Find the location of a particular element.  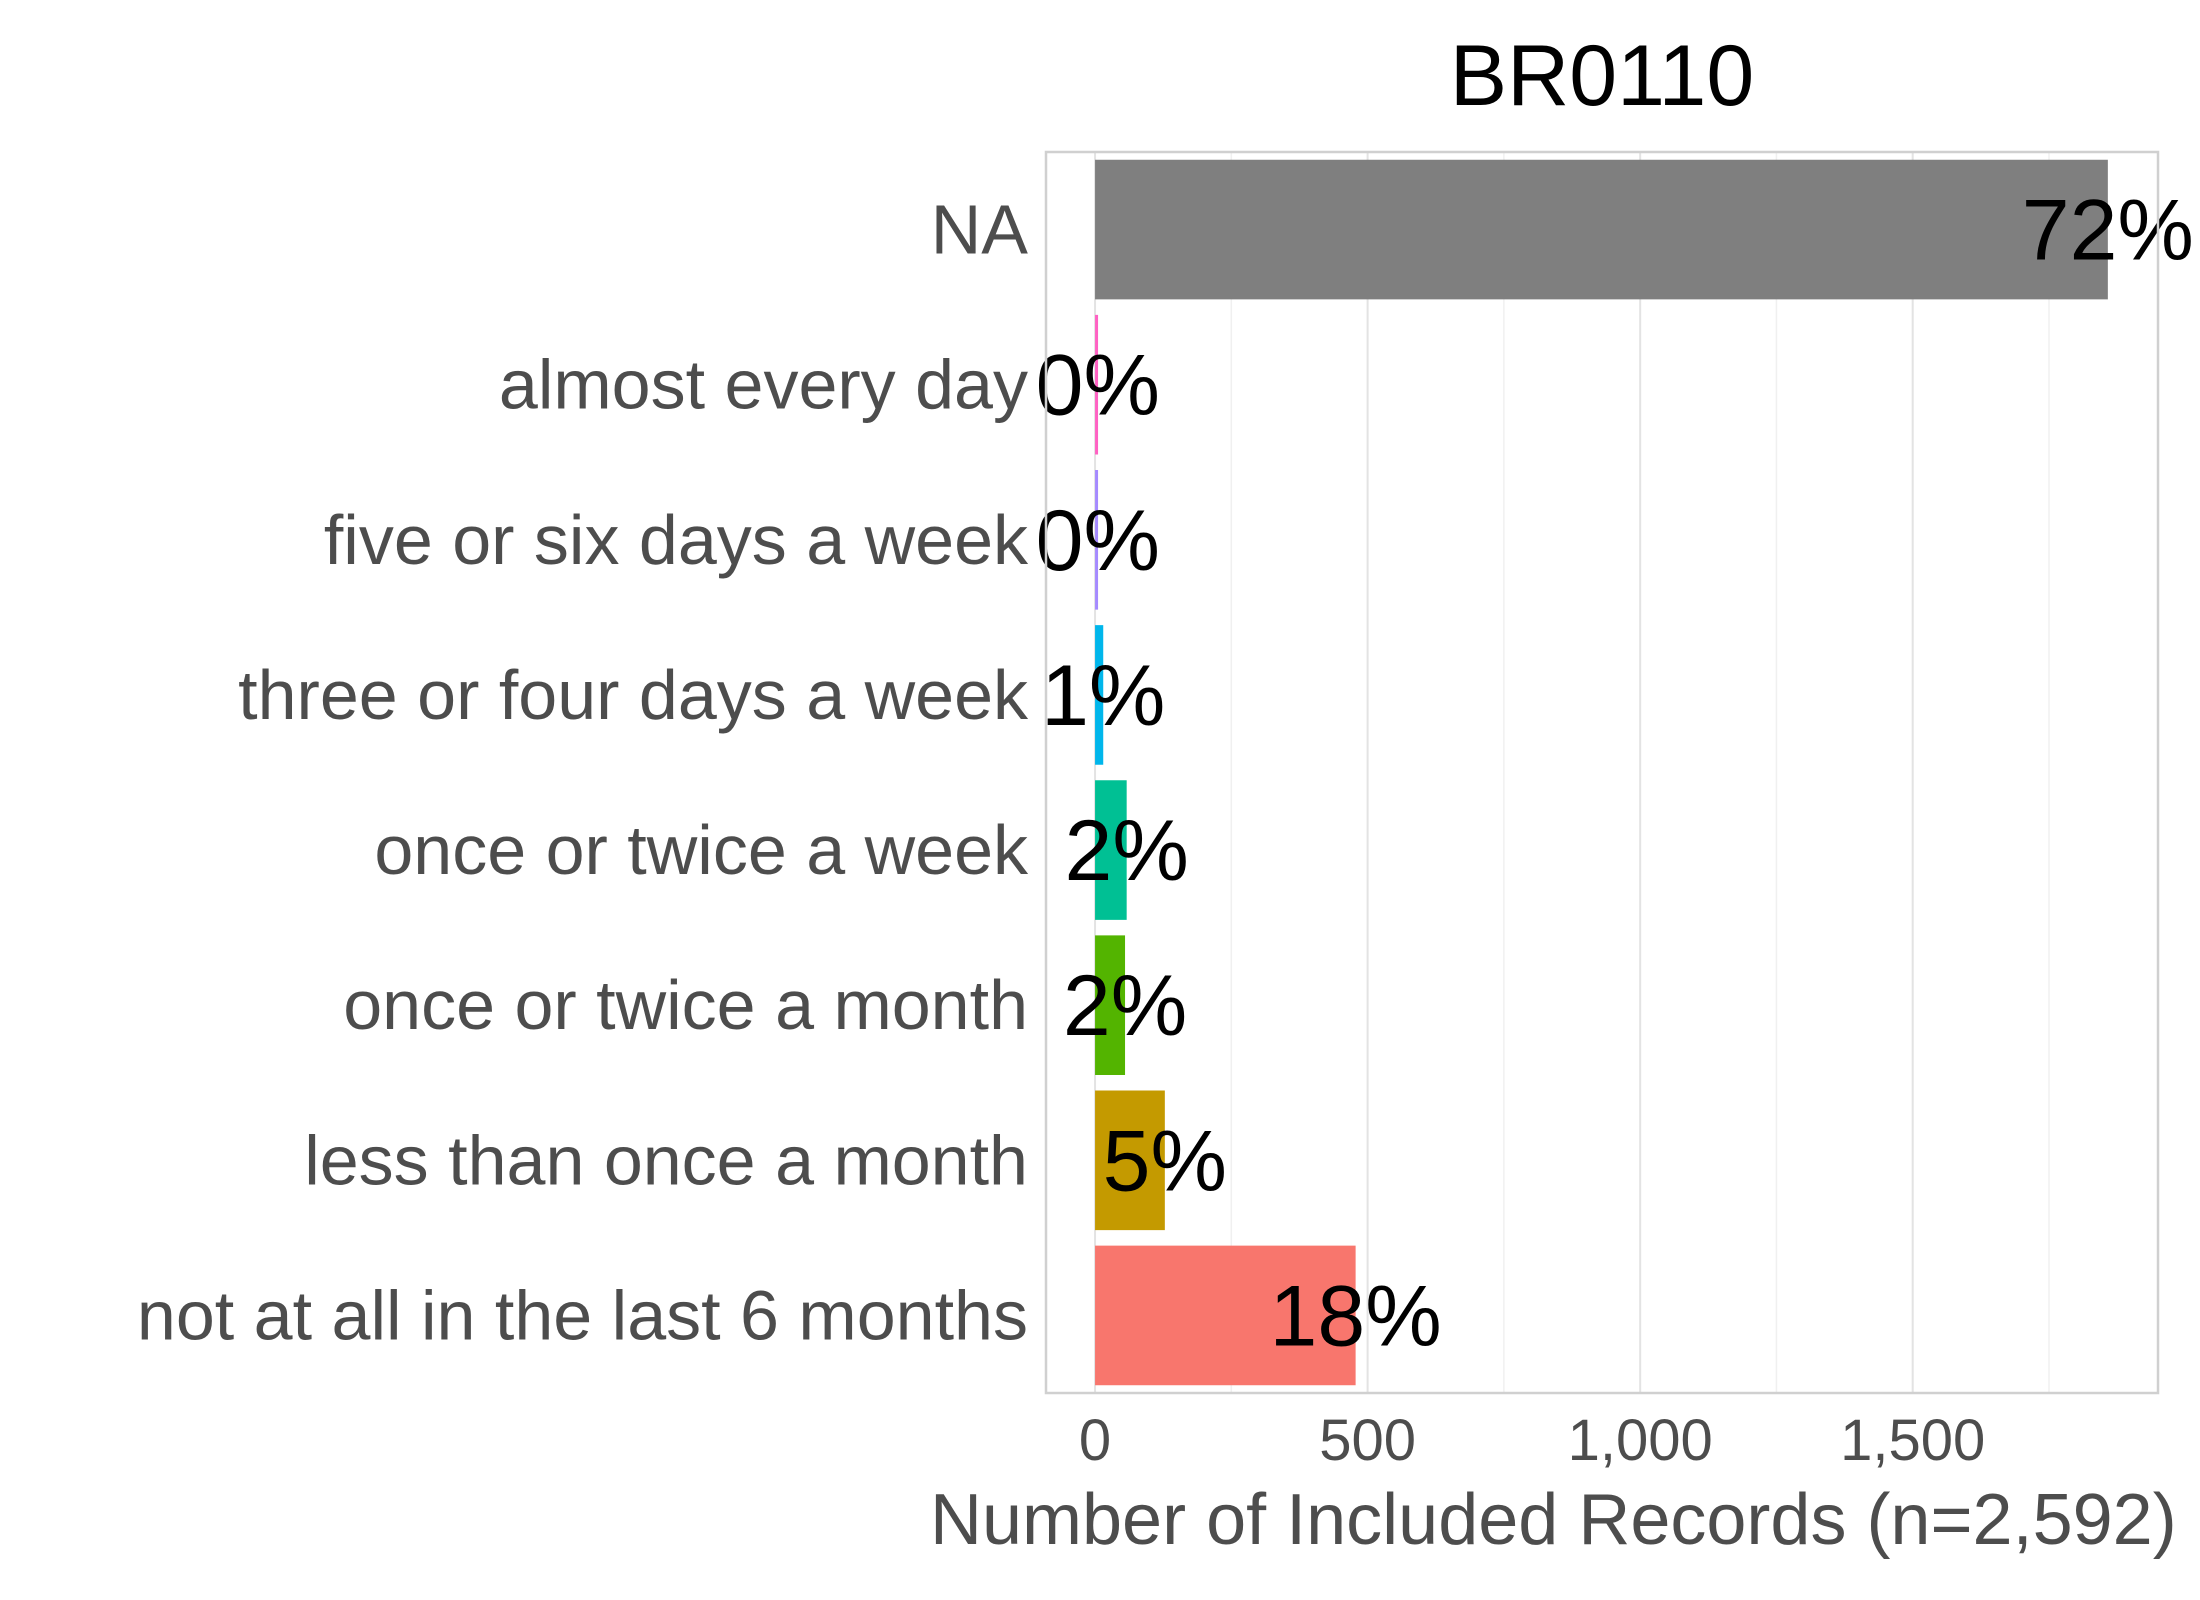

bar-percent-label: 18% is located at coordinates (1356, 1316).